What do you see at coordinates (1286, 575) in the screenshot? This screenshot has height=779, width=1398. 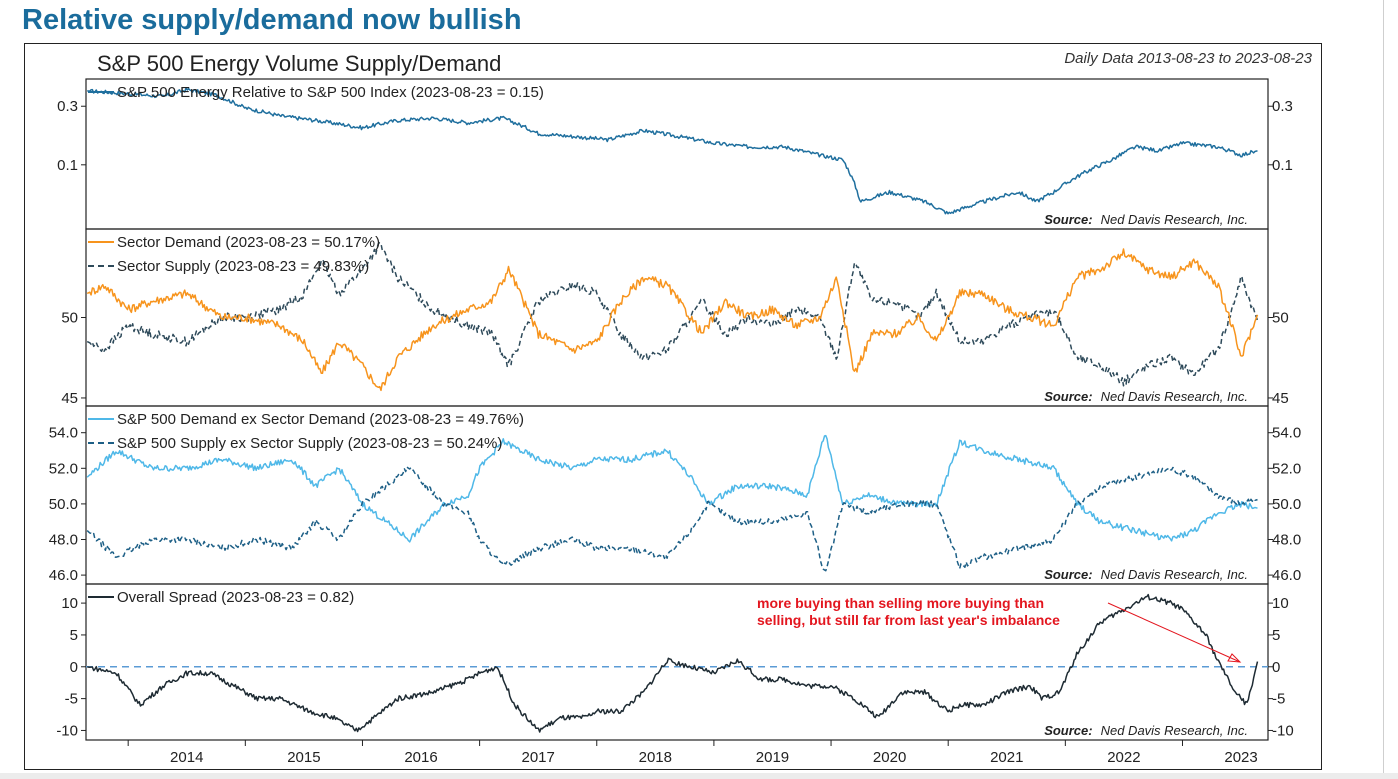 I see `y-tick-label-right: 46.0` at bounding box center [1286, 575].